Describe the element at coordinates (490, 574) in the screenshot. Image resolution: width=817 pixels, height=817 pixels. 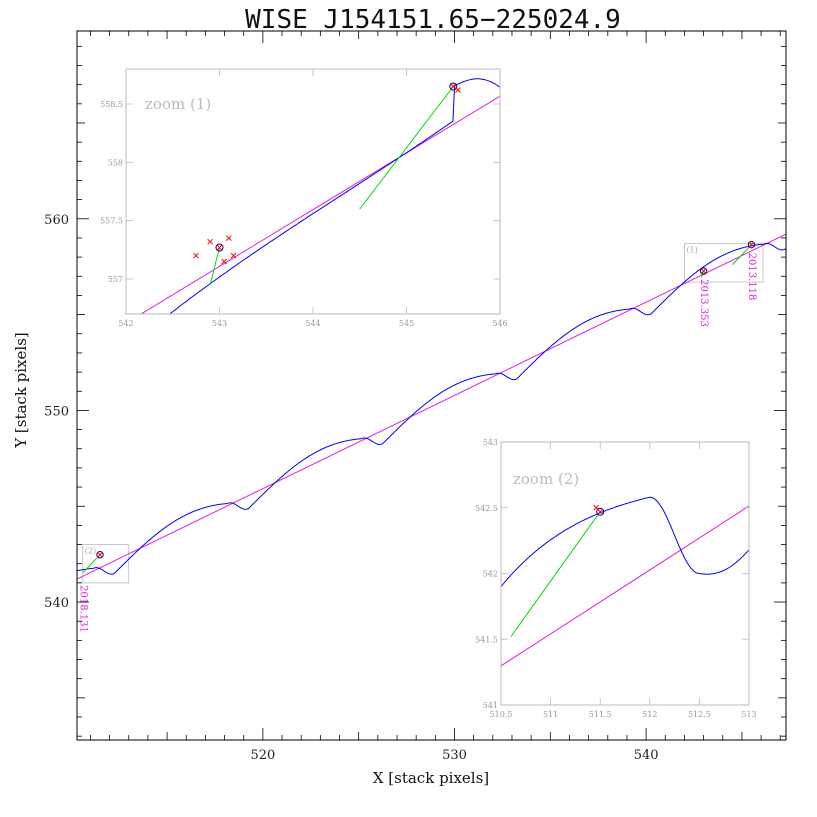
I see `zoom-2-y-tick-label: 542` at that location.